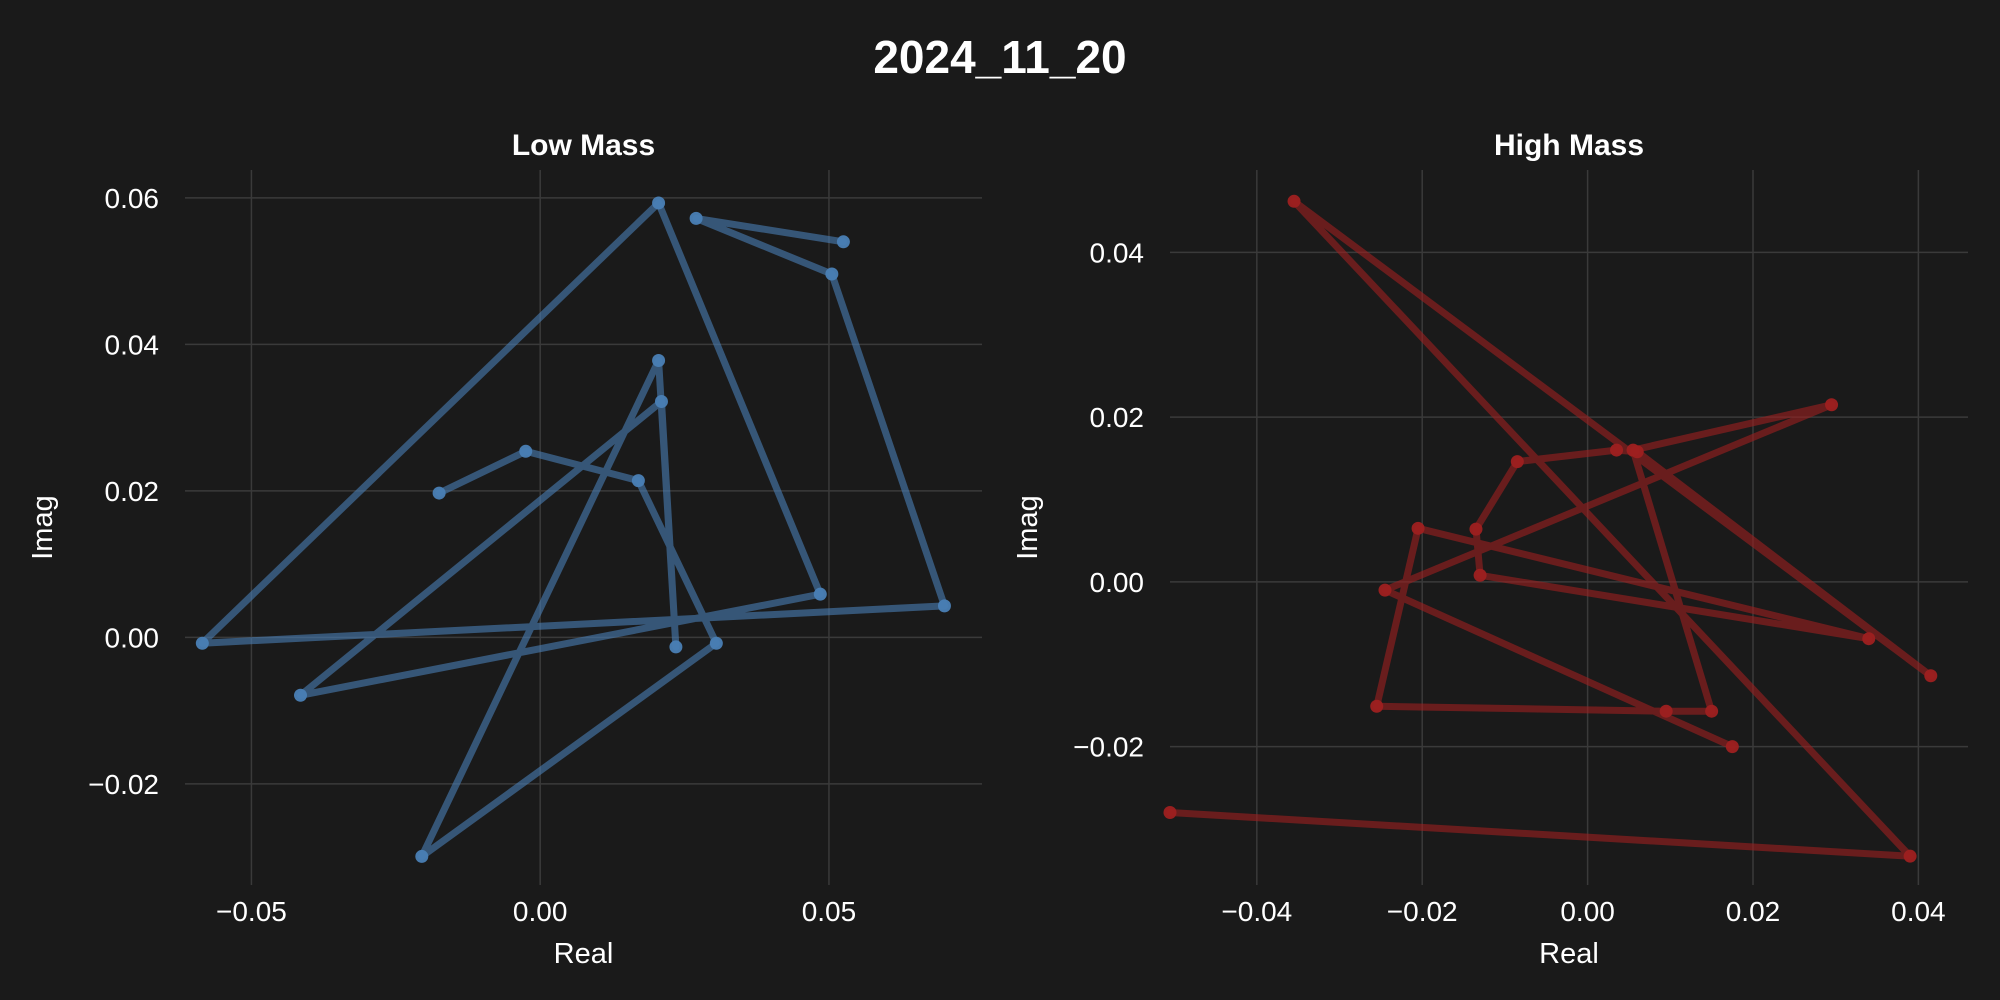 This screenshot has height=1000, width=2000. Describe the element at coordinates (1569, 145) in the screenshot. I see `panel-title: High Mass` at that location.